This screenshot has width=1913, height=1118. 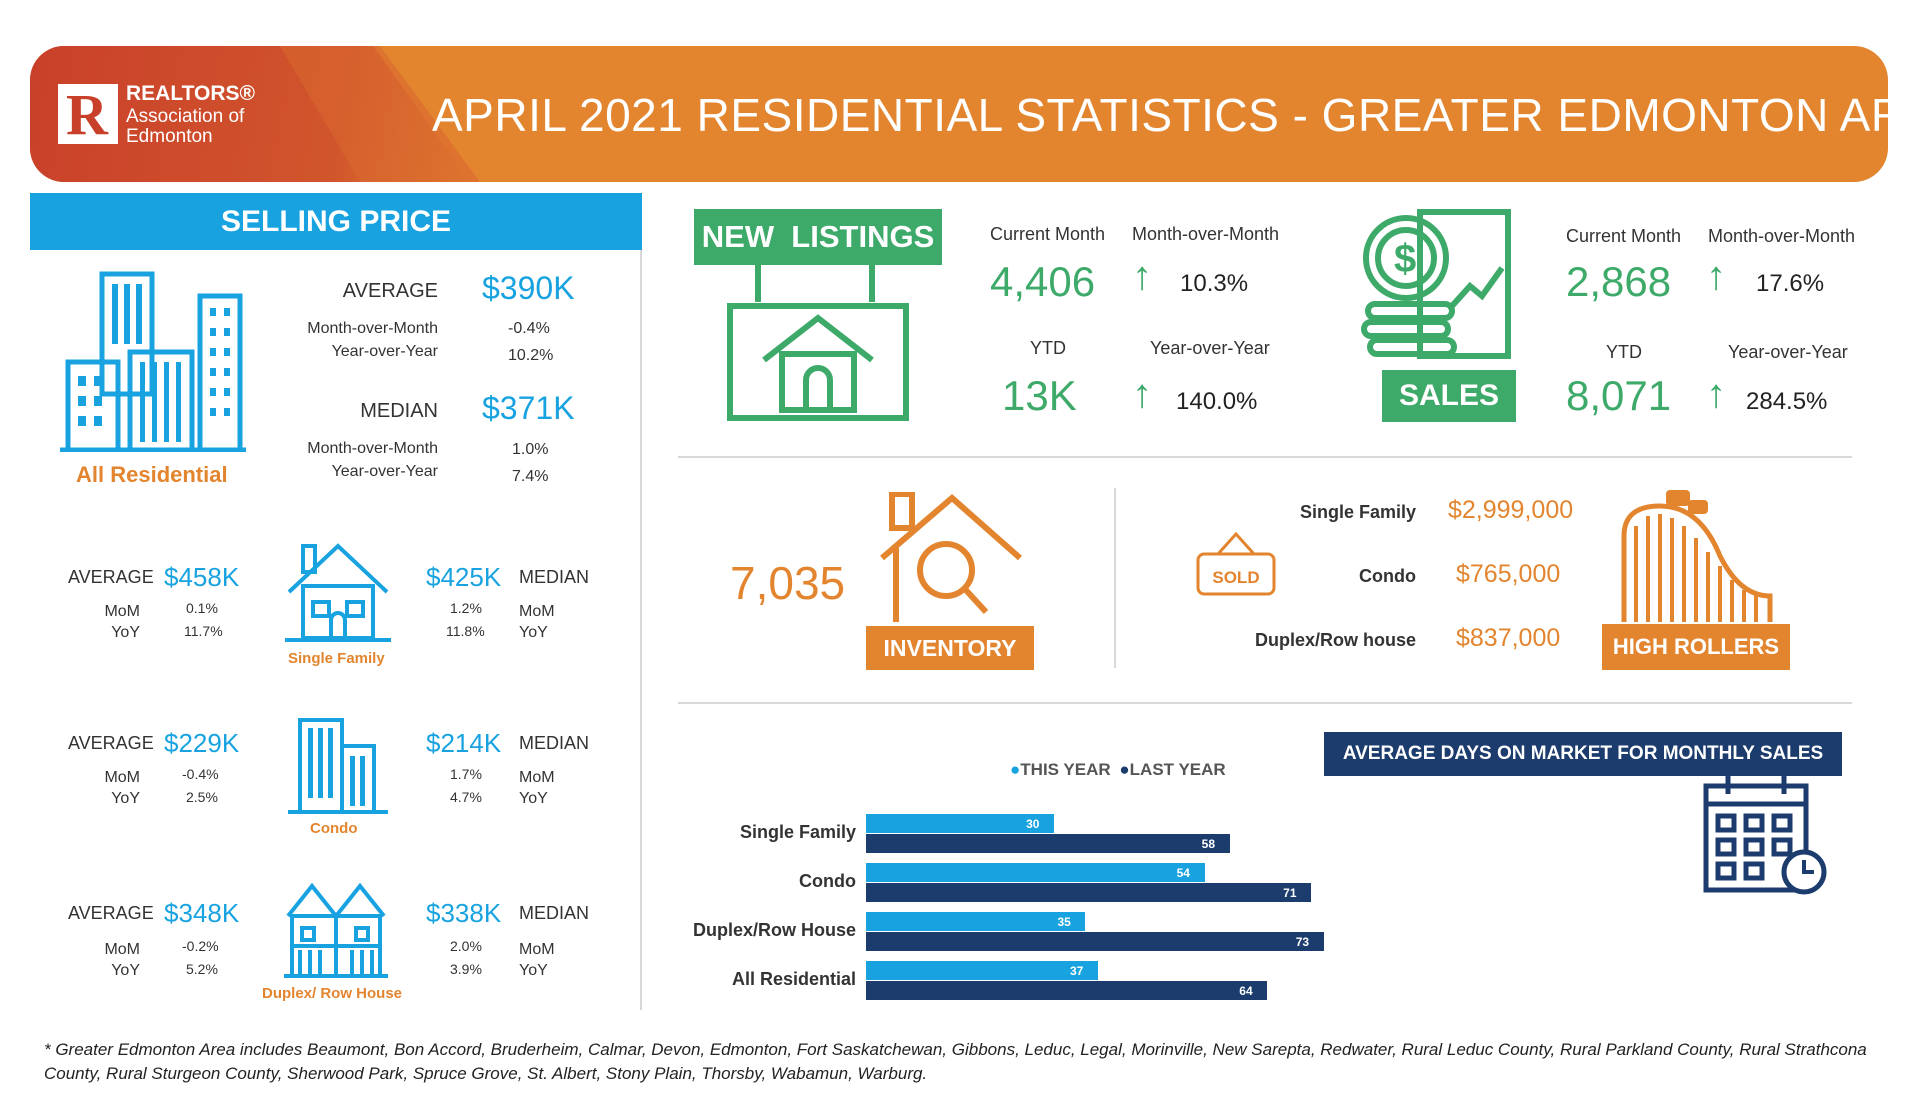 I want to click on all-average-label: AVERAGE, so click(x=390, y=291).